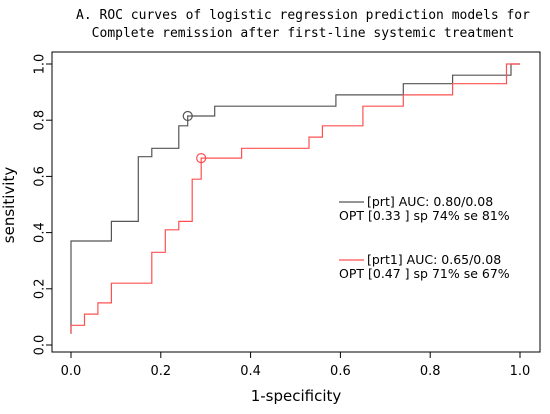 The width and height of the screenshot is (550, 414). What do you see at coordinates (9, 205) in the screenshot?
I see `y-axis-label: sensitivity` at bounding box center [9, 205].